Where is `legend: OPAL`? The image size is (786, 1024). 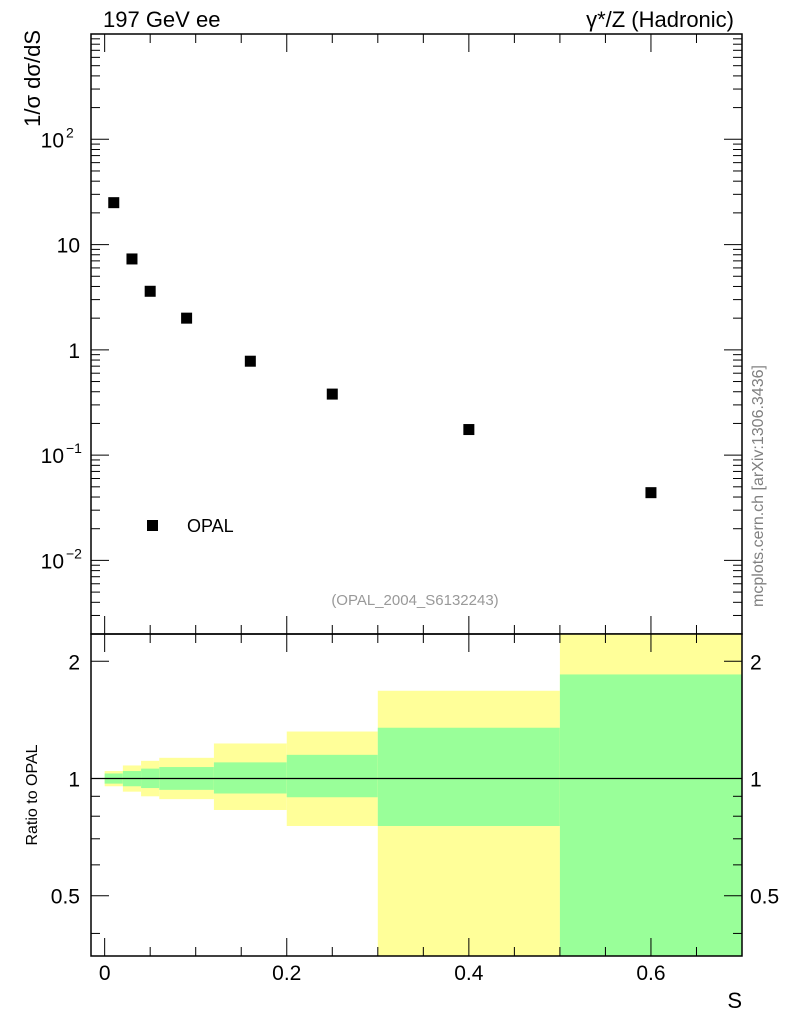
legend: OPAL is located at coordinates (190, 526).